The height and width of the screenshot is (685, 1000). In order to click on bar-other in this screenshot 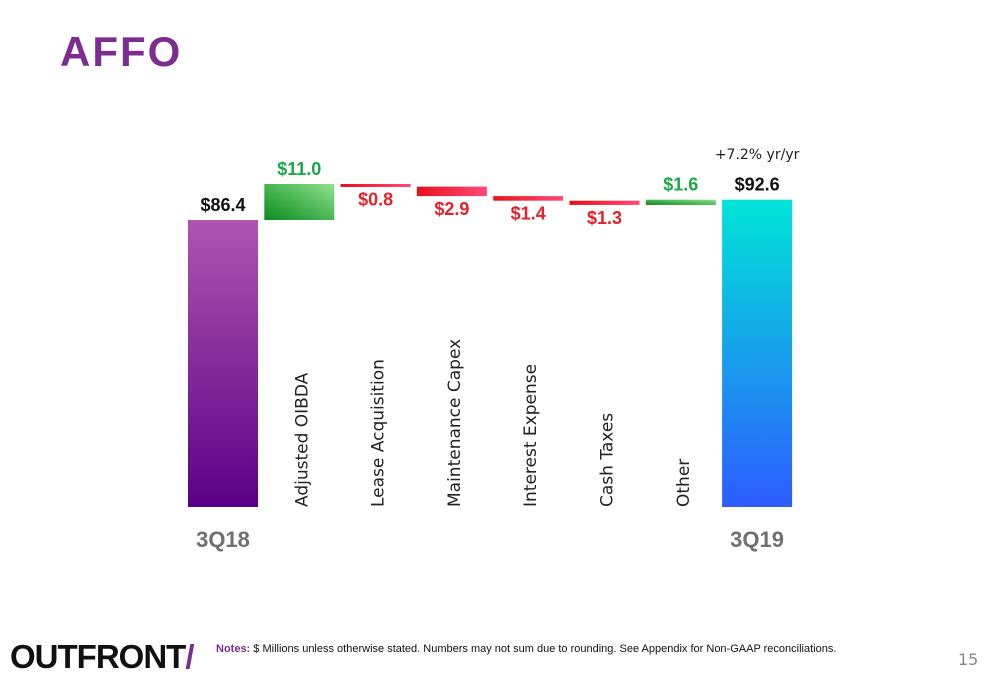, I will do `click(680, 202)`.